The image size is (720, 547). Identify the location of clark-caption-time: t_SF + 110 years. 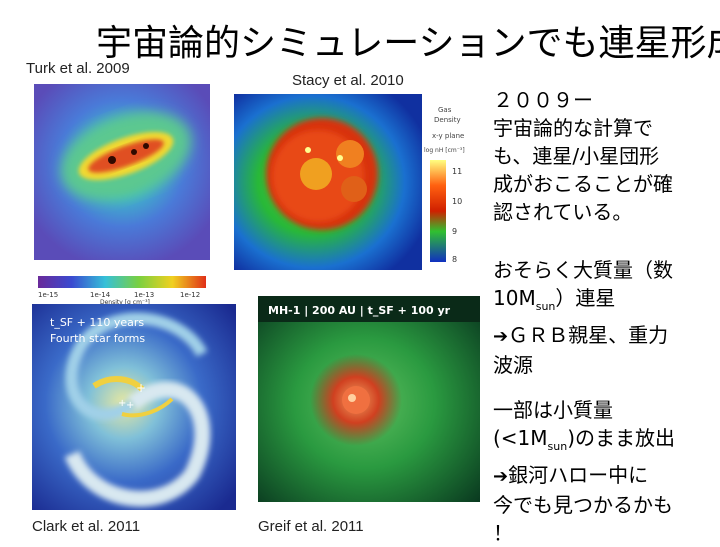
(97, 322).